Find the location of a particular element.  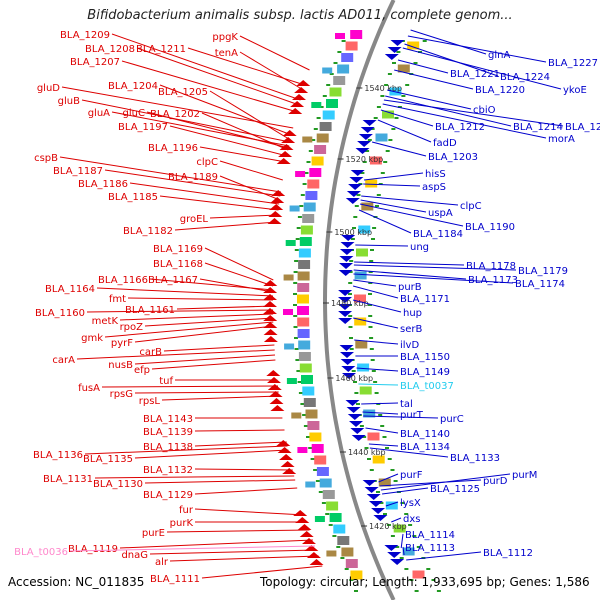

gene-label: BLA_1119 is located at coordinates (93, 549).